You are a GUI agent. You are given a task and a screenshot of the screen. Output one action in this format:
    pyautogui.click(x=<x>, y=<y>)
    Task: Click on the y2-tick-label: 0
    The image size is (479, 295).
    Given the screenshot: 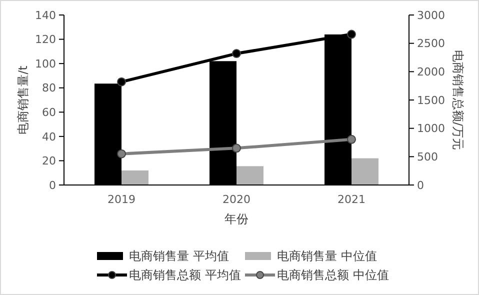 What is the action you would take?
    pyautogui.click(x=420, y=185)
    